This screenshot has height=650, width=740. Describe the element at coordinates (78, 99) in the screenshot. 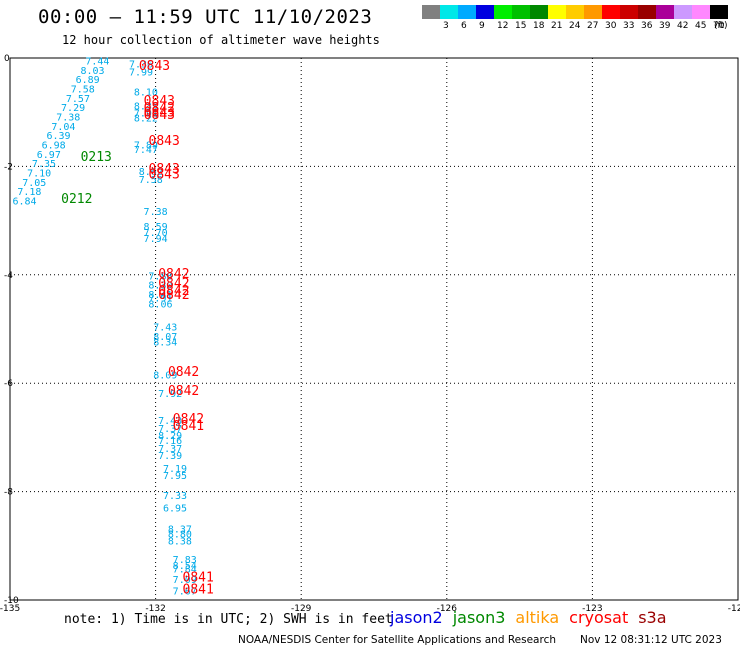

I see `swh-value: 7.57` at that location.